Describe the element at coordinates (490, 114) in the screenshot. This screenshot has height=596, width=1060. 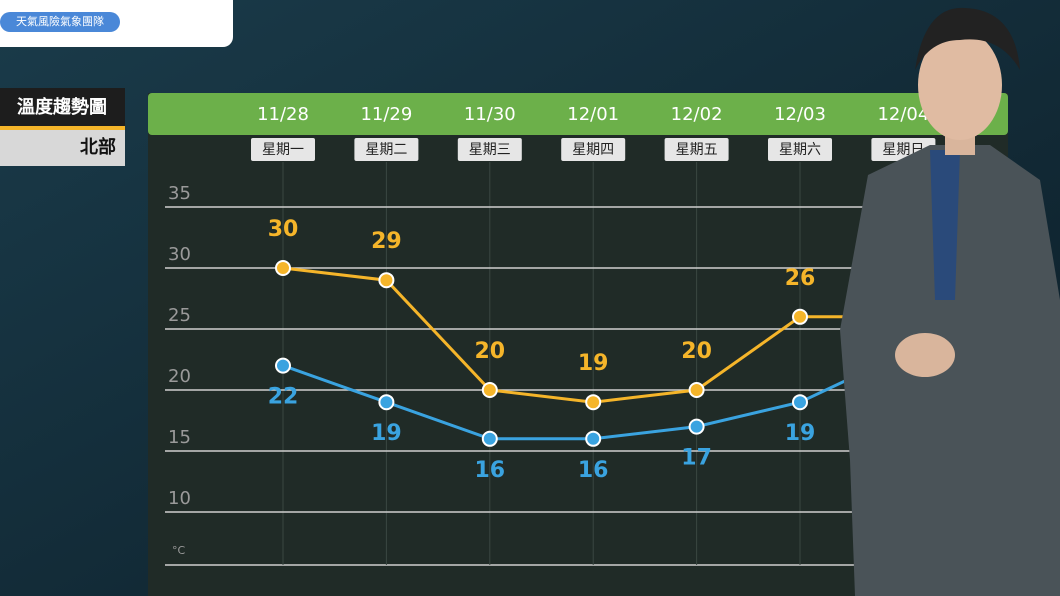
I see `x-tick-label: 11/30` at that location.